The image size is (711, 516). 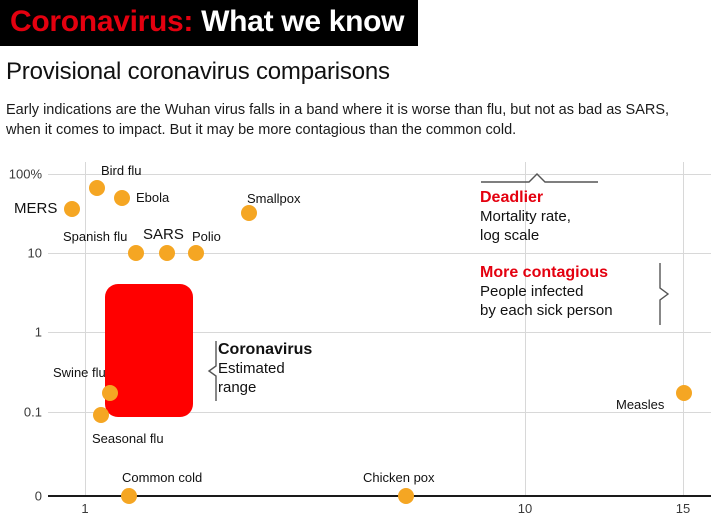 What do you see at coordinates (379, 412) in the screenshot?
I see `gridline-y-0.1` at bounding box center [379, 412].